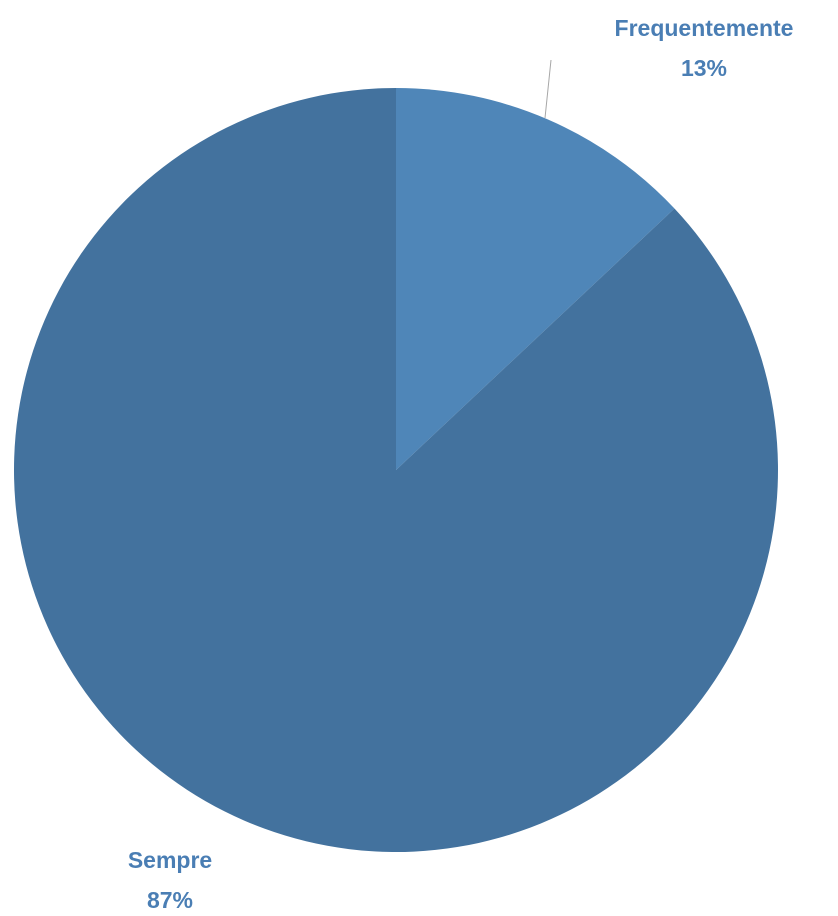 The height and width of the screenshot is (916, 838). Describe the element at coordinates (548, 89) in the screenshot. I see `leader-line-frequentemente` at that location.